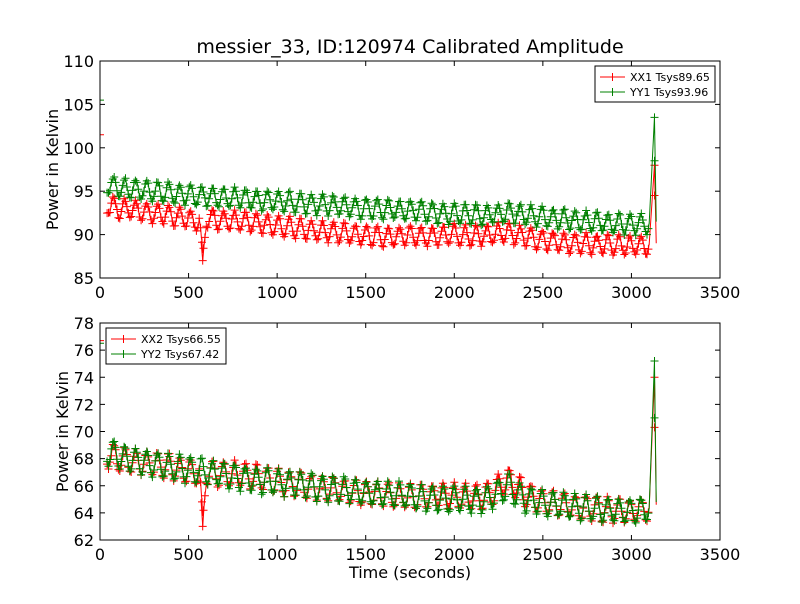 Image resolution: width=800 pixels, height=604 pixels. I want to click on legend: XX2 Tsys66.55 YY2 Tsys67.42, so click(166, 346).